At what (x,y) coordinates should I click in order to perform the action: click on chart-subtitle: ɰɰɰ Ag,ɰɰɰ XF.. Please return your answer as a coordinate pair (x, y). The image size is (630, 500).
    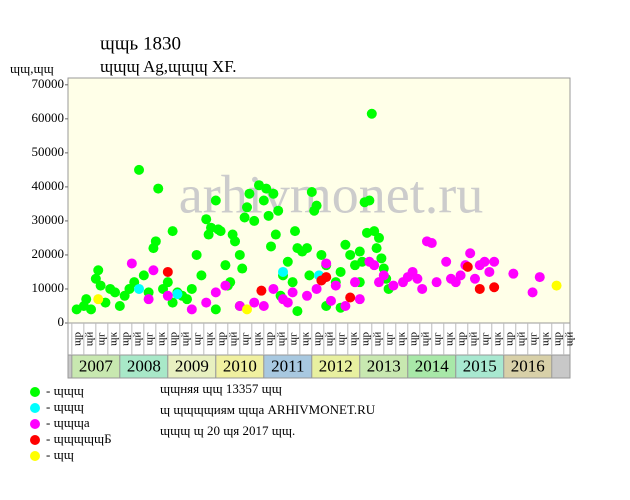
    Looking at the image, I should click on (168, 66).